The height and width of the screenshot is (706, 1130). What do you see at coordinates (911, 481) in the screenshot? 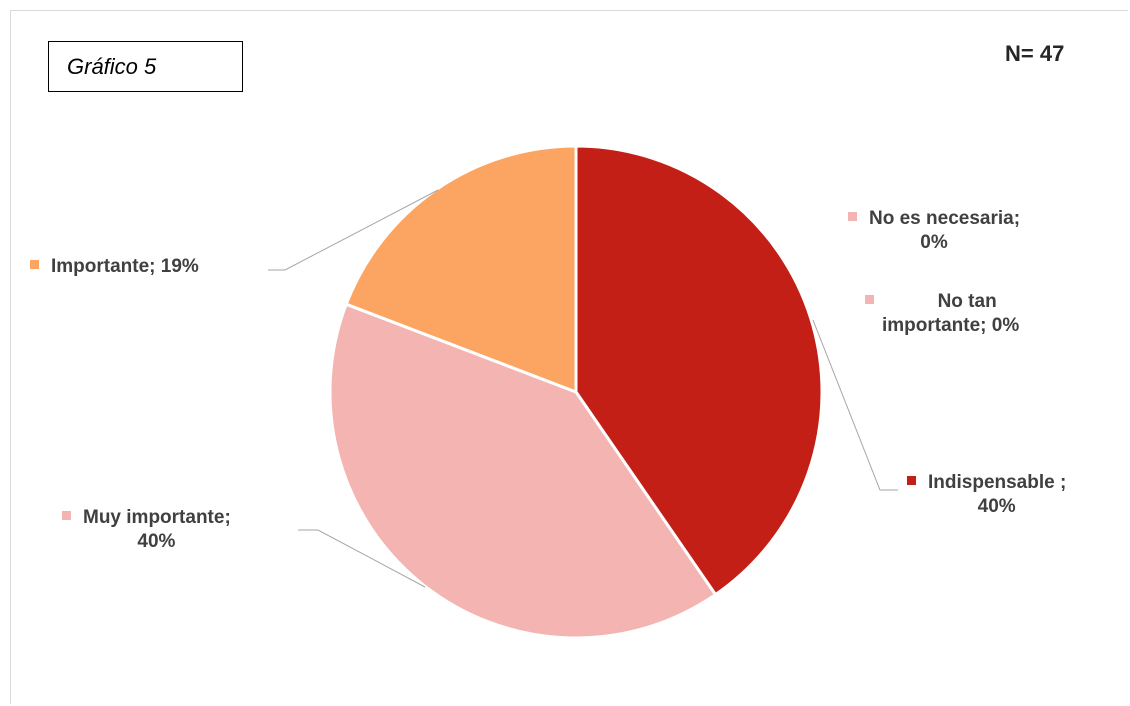
I see `legend-key-indispensable` at bounding box center [911, 481].